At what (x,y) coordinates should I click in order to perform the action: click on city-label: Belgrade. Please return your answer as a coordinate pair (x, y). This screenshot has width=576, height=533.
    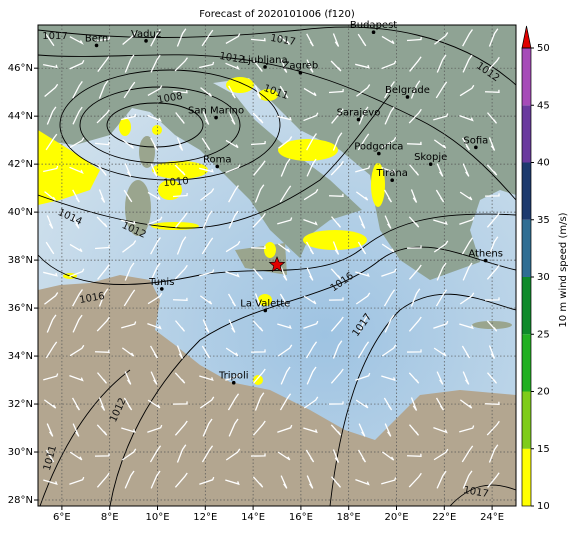
    Looking at the image, I should click on (407, 90).